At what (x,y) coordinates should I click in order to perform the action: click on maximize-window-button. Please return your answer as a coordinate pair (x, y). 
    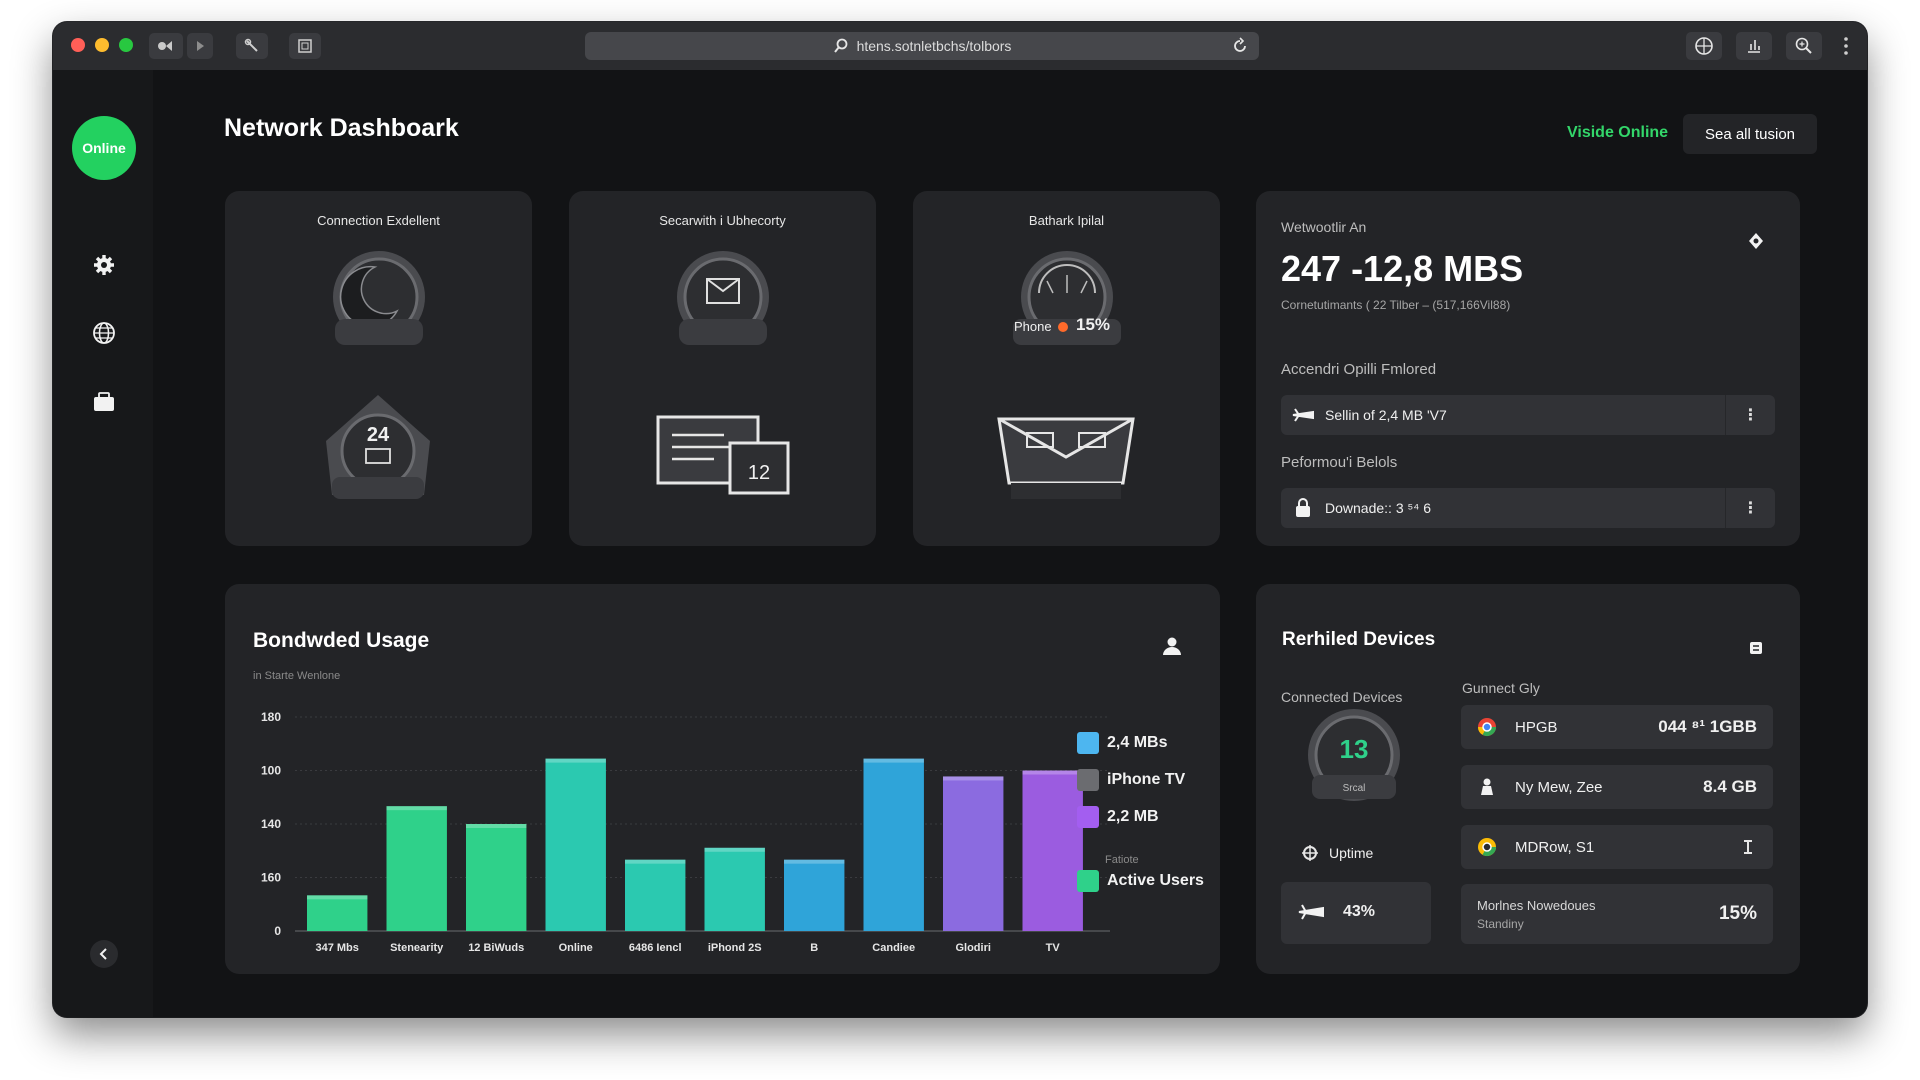
    Looking at the image, I should click on (126, 45).